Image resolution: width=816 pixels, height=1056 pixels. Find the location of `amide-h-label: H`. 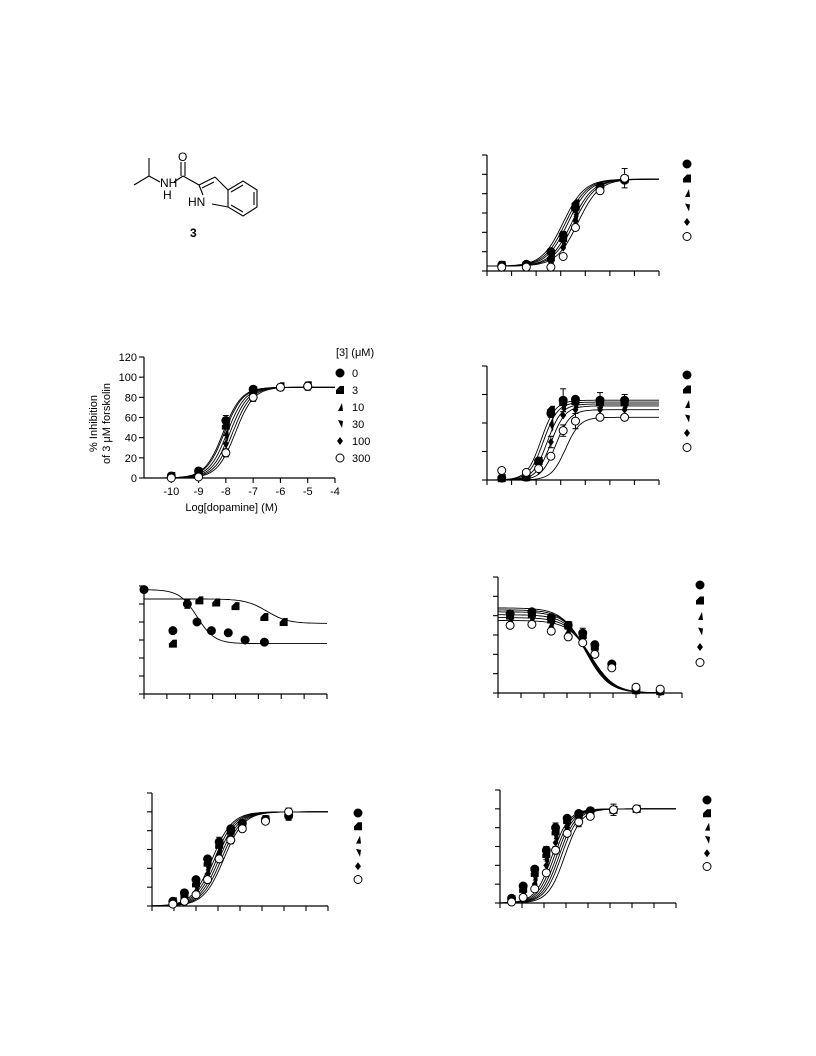

amide-h-label: H is located at coordinates (167, 195).